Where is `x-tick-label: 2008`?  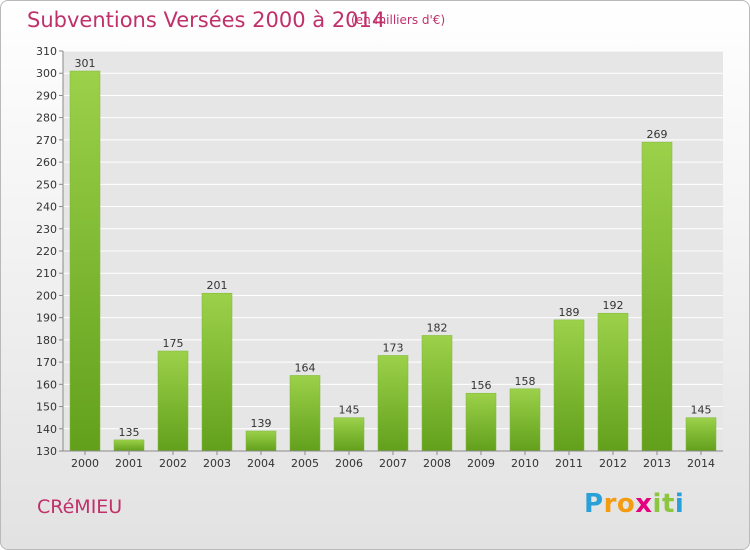 x-tick-label: 2008 is located at coordinates (437, 463).